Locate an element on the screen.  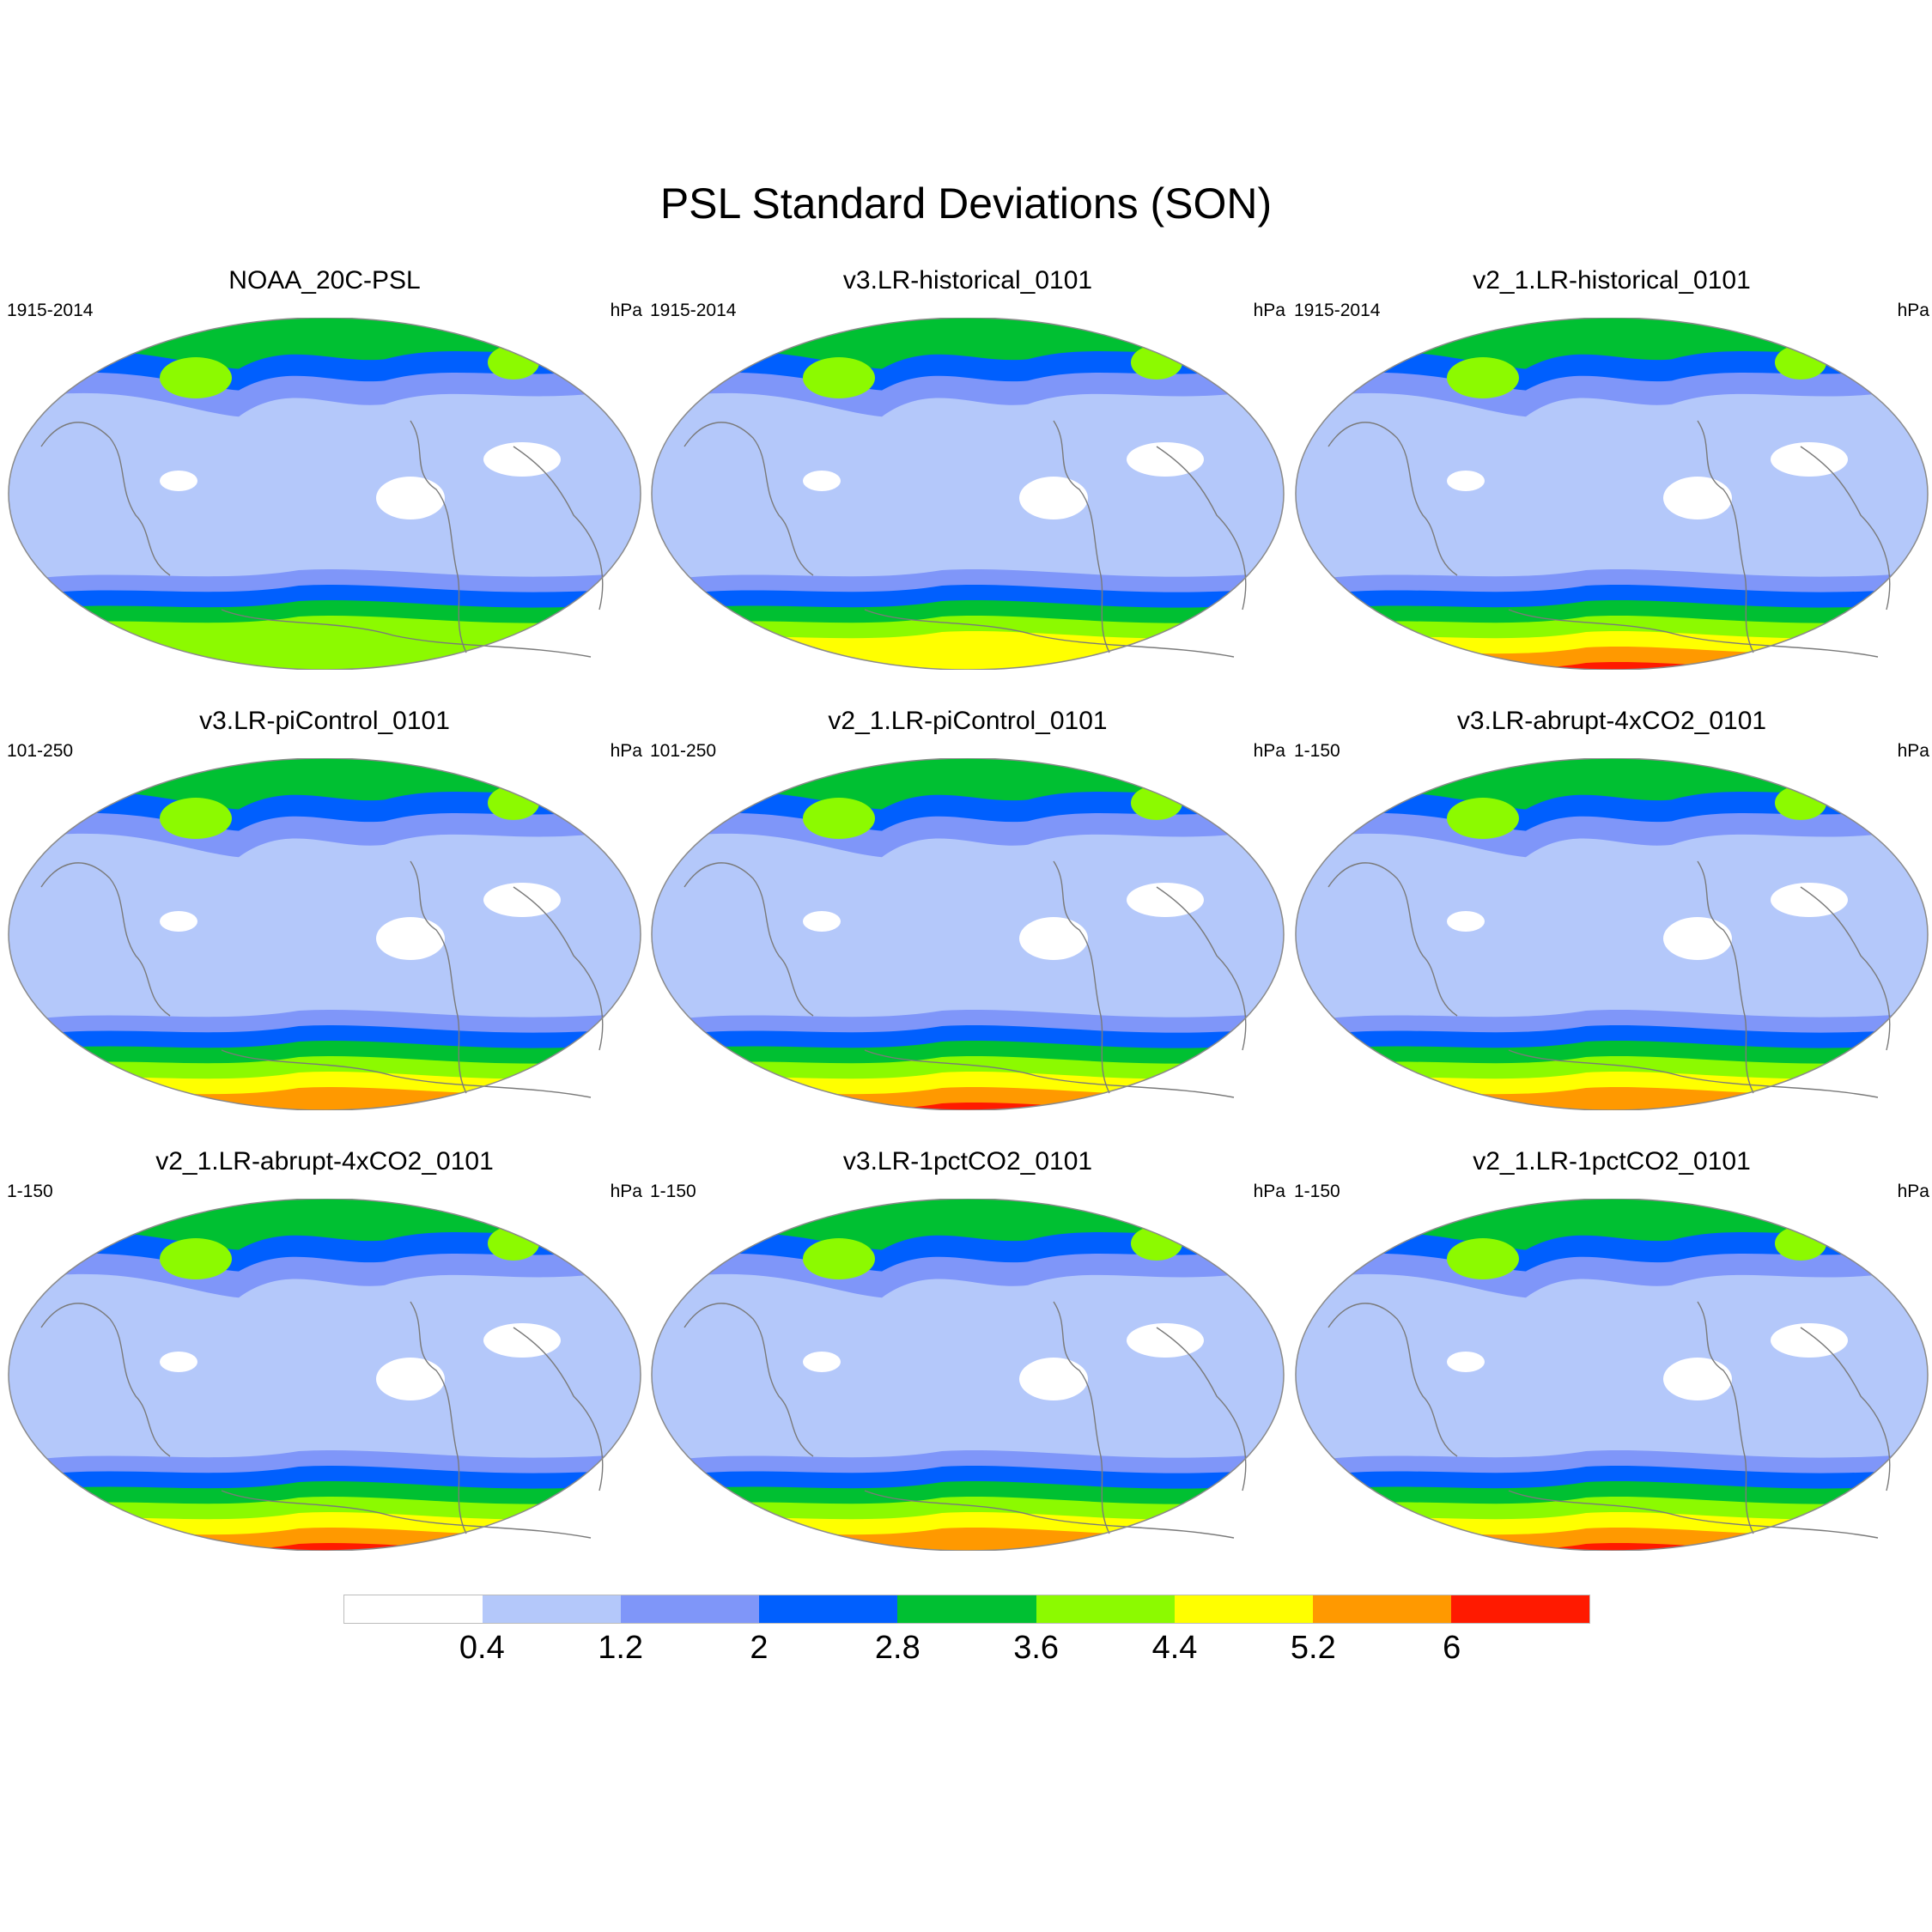
panel-title: v2_1.LR-abrupt-4xCO2_0101 is located at coordinates (324, 1162).